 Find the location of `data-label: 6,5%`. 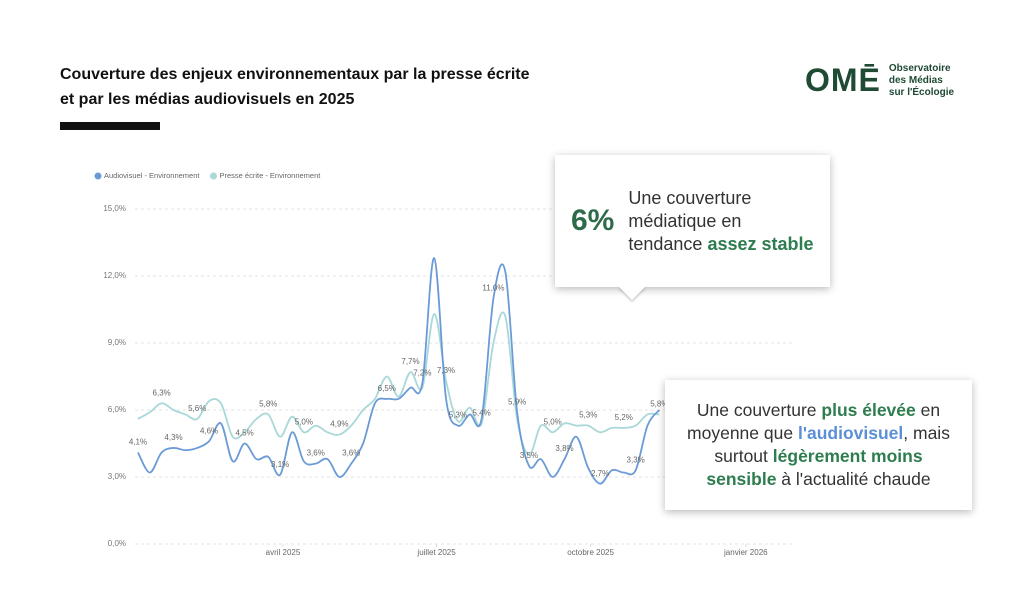

data-label: 6,5% is located at coordinates (387, 388).